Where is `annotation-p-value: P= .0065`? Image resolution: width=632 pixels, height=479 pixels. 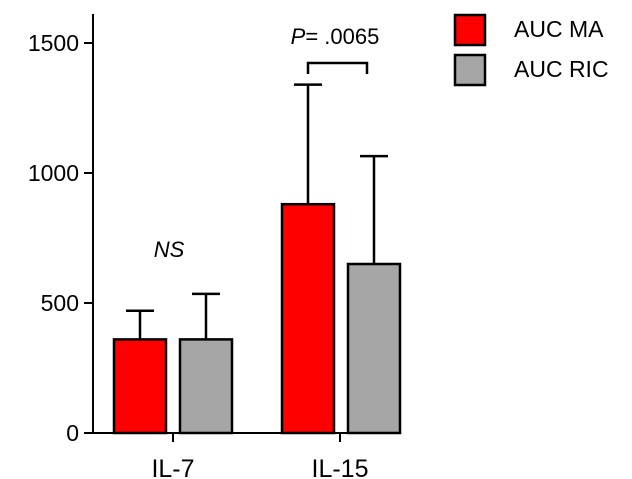 annotation-p-value: P= .0065 is located at coordinates (335, 36).